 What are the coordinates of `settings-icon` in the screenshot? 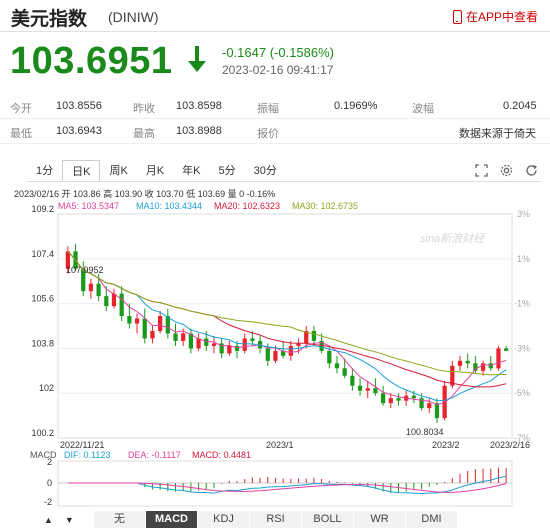 It's located at (506, 170).